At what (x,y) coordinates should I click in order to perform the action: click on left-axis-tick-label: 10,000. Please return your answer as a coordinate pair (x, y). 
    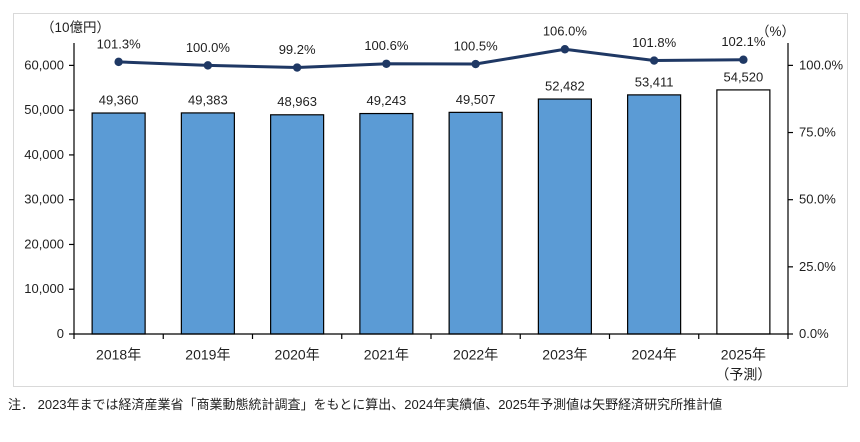
    Looking at the image, I should click on (44, 288).